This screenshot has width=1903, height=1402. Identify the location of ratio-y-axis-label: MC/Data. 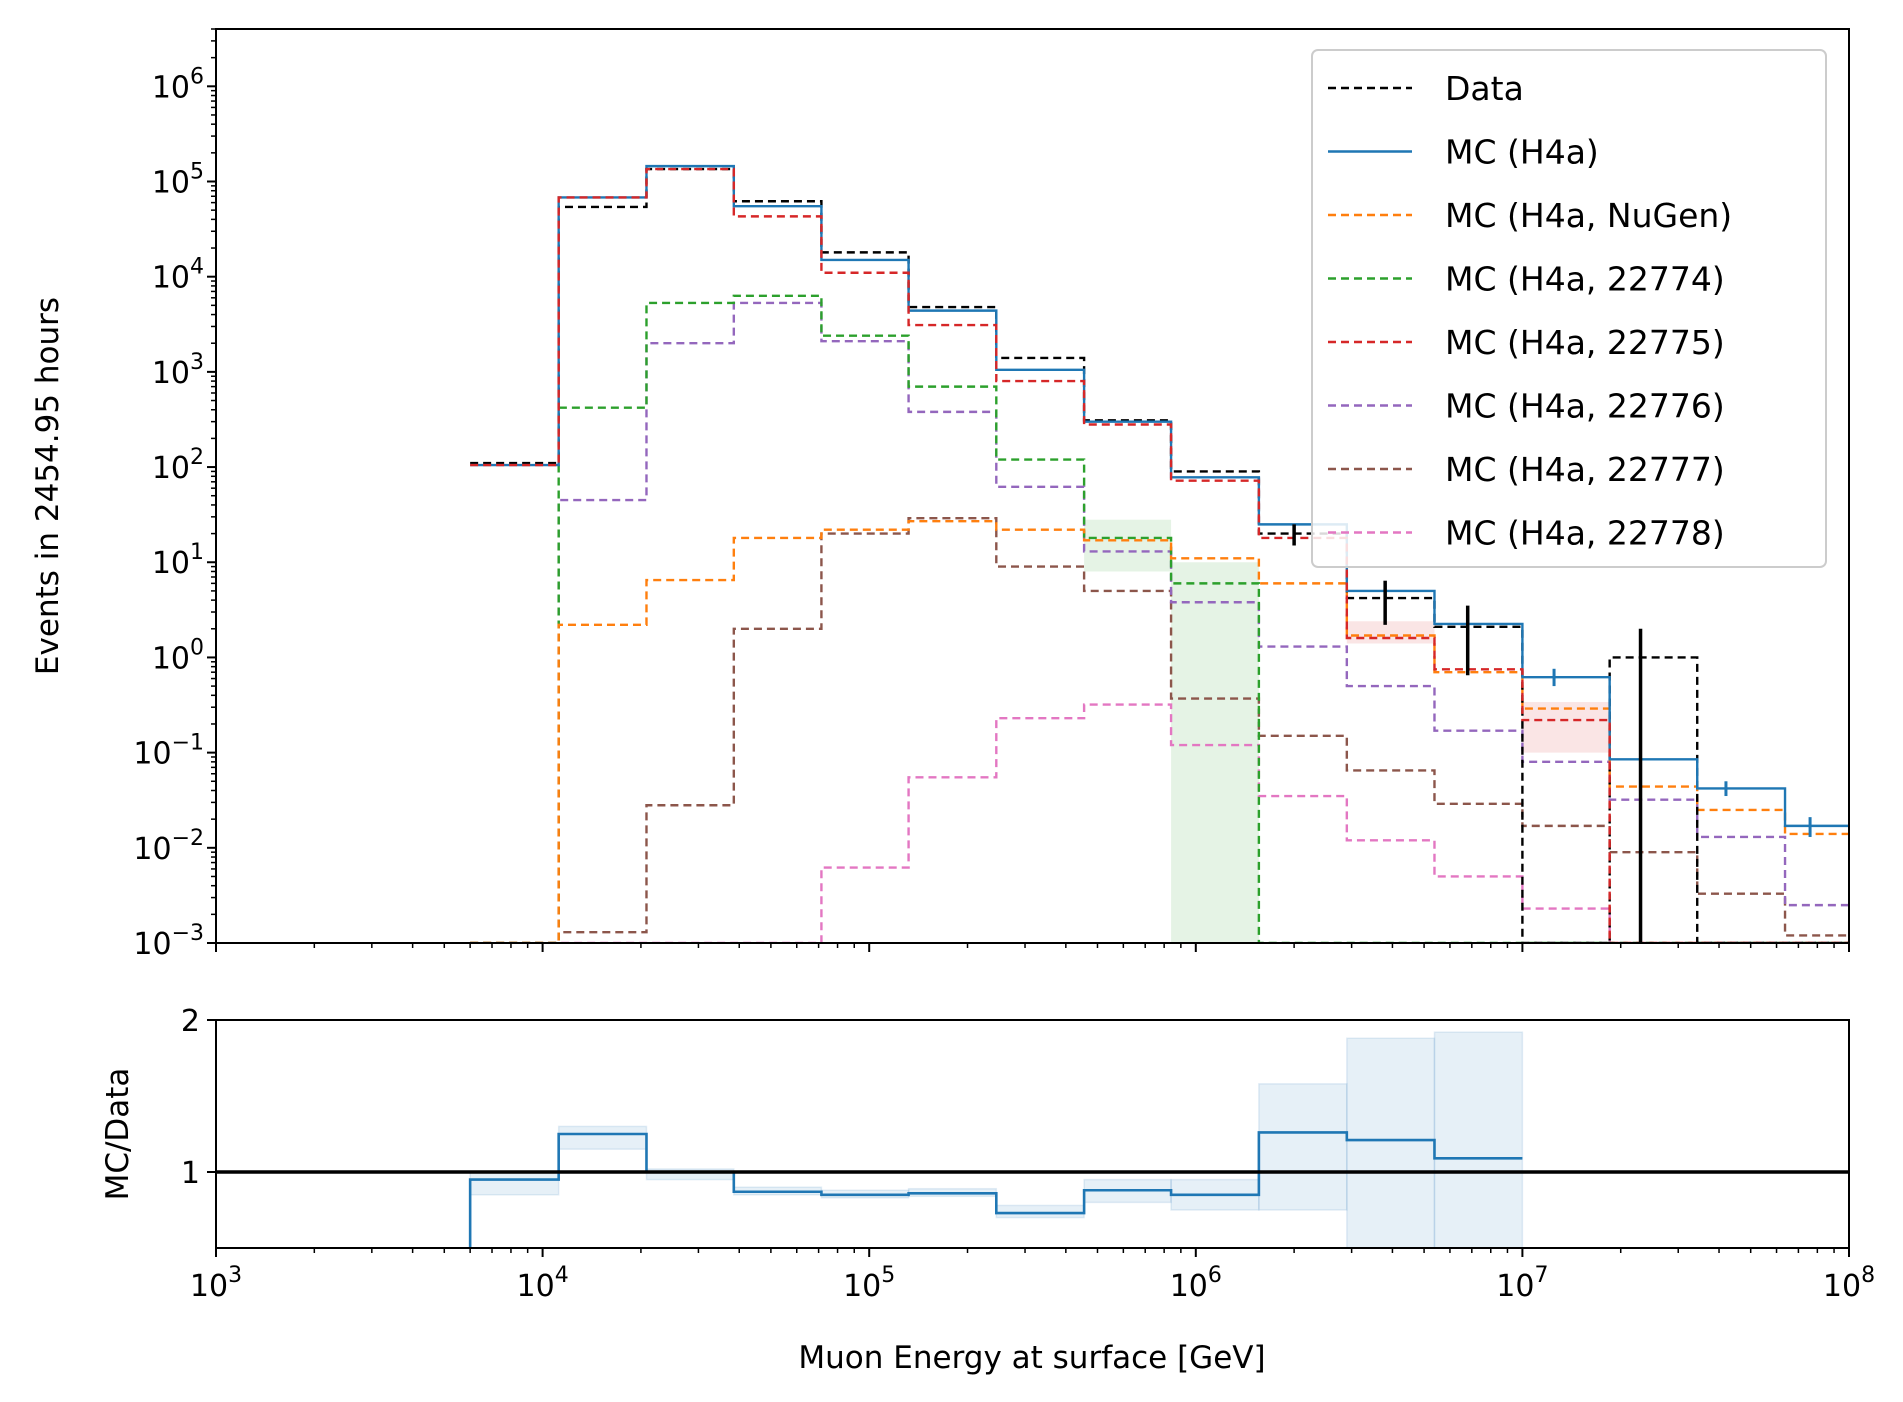
(118, 1134).